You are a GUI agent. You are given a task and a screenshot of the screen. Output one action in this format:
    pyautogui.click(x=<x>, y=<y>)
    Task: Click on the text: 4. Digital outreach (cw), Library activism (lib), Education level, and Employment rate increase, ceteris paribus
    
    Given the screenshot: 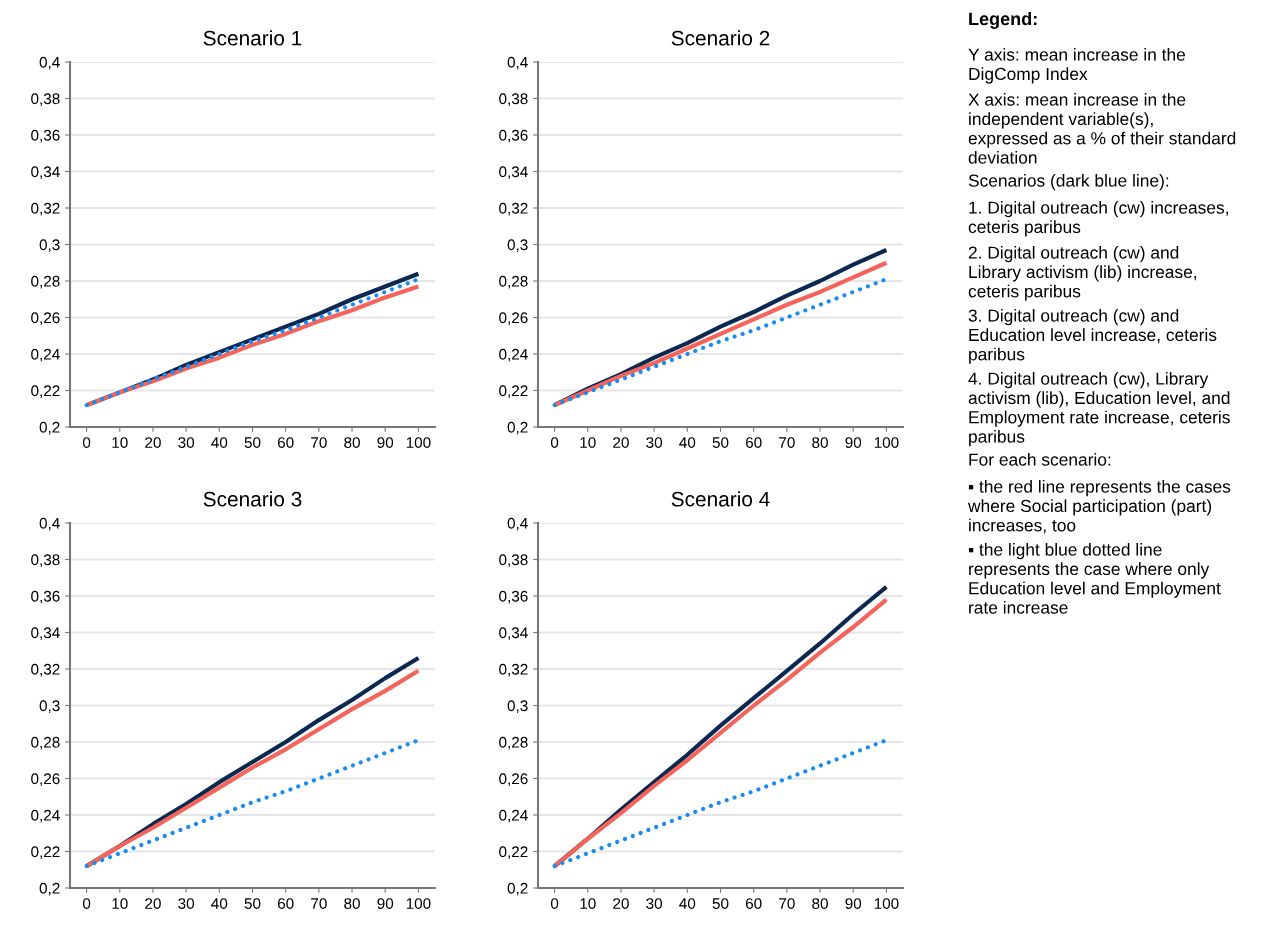 What is the action you would take?
    pyautogui.click(x=1099, y=409)
    